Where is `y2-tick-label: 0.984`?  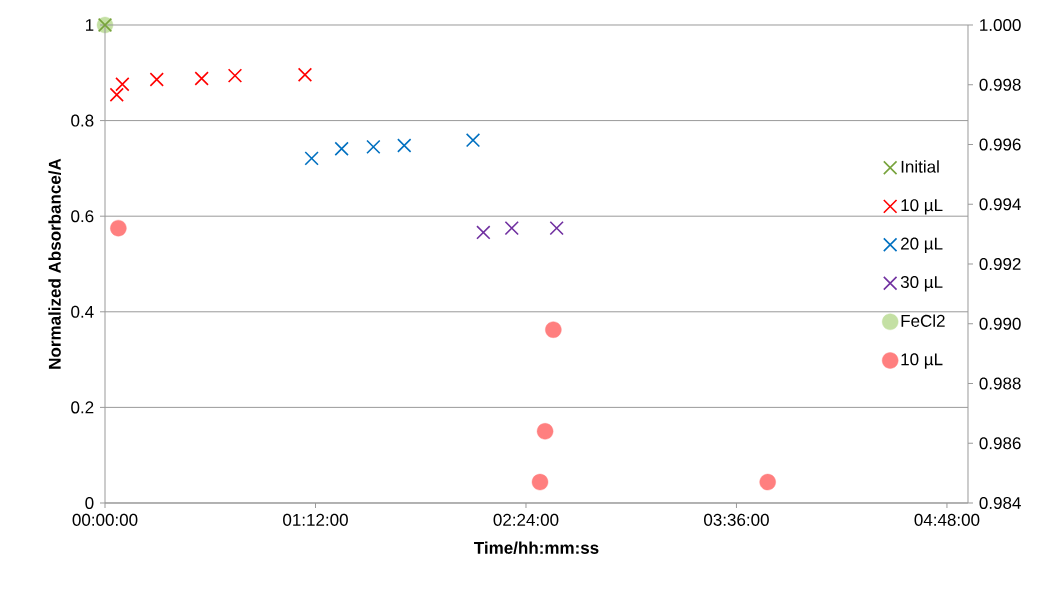
y2-tick-label: 0.984 is located at coordinates (1000, 503).